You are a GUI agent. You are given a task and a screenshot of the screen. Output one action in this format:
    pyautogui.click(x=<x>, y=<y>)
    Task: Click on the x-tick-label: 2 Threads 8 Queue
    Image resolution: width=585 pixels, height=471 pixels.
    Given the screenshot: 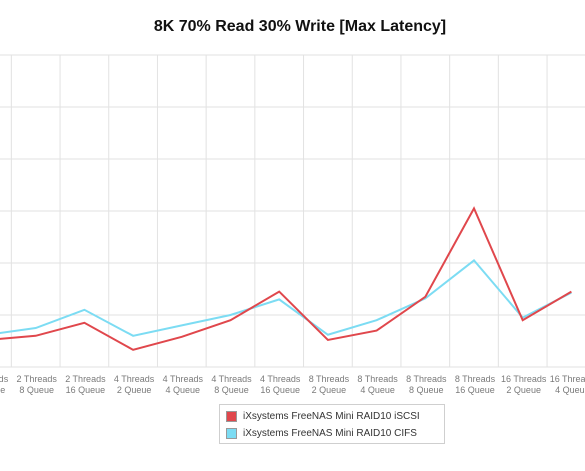 What is the action you would take?
    pyautogui.click(x=37, y=384)
    